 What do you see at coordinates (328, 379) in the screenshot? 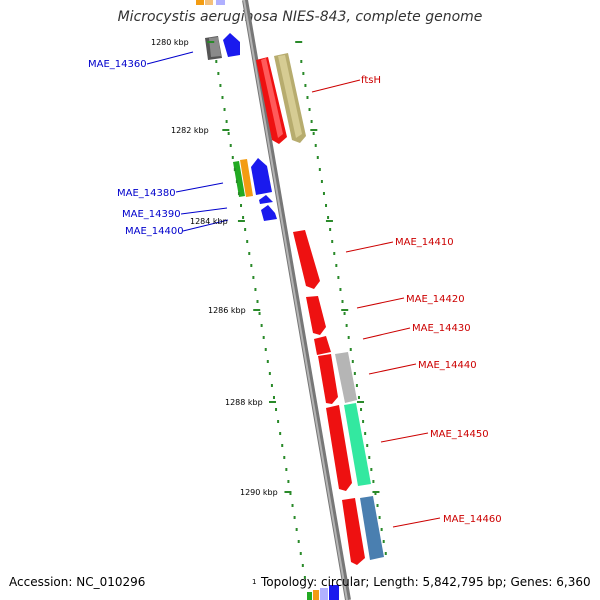
I see `gene-mae-14440-a` at bounding box center [328, 379].